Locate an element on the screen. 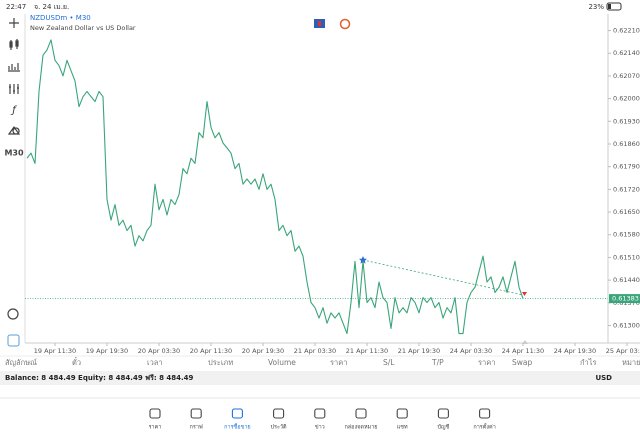  x-tick-label: 24 Apr 19:30 is located at coordinates (575, 351).